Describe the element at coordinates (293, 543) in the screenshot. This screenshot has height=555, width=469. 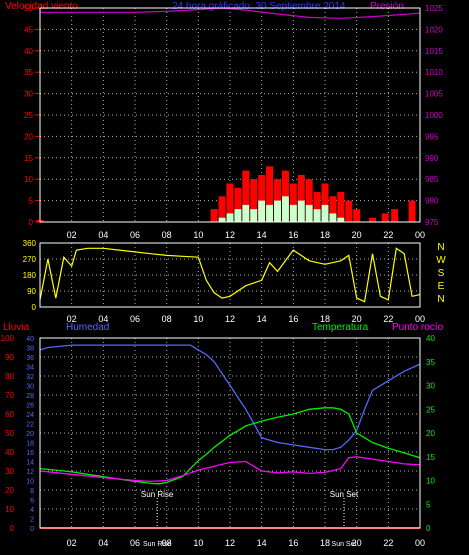
I see `temperature-humidity-x-tick-label: 16` at that location.